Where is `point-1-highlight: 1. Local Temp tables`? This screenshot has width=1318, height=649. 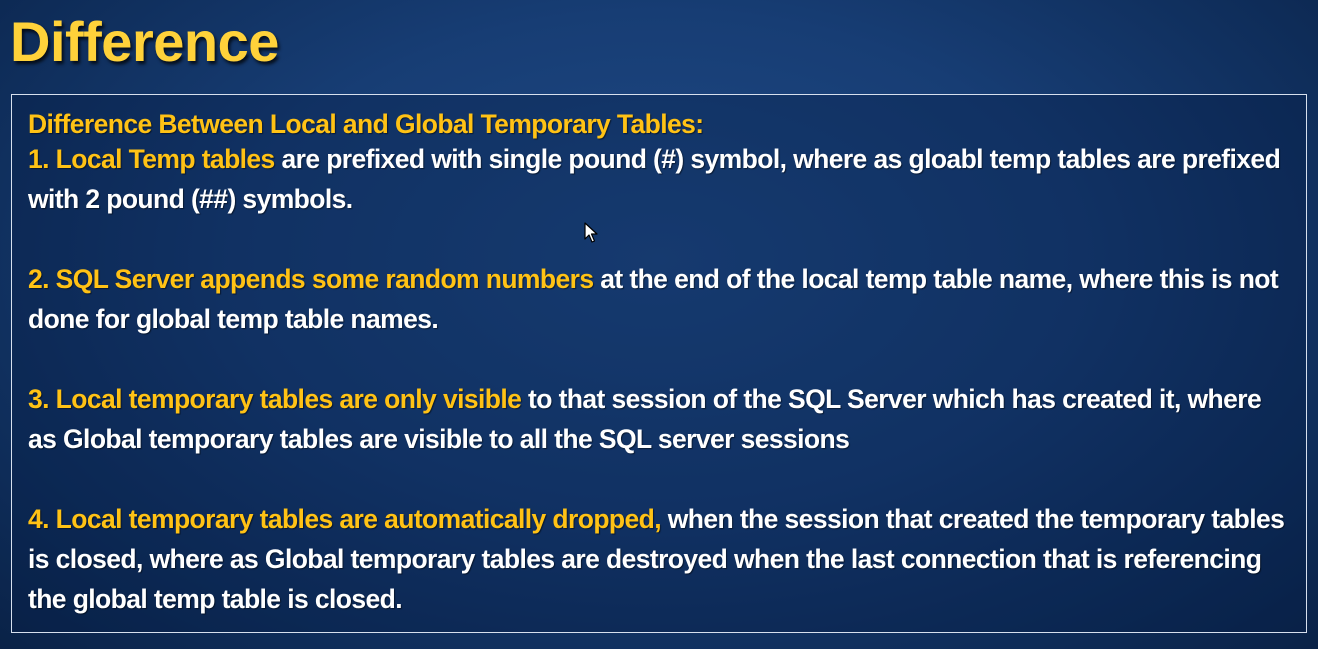 point-1-highlight: 1. Local Temp tables is located at coordinates (151, 159).